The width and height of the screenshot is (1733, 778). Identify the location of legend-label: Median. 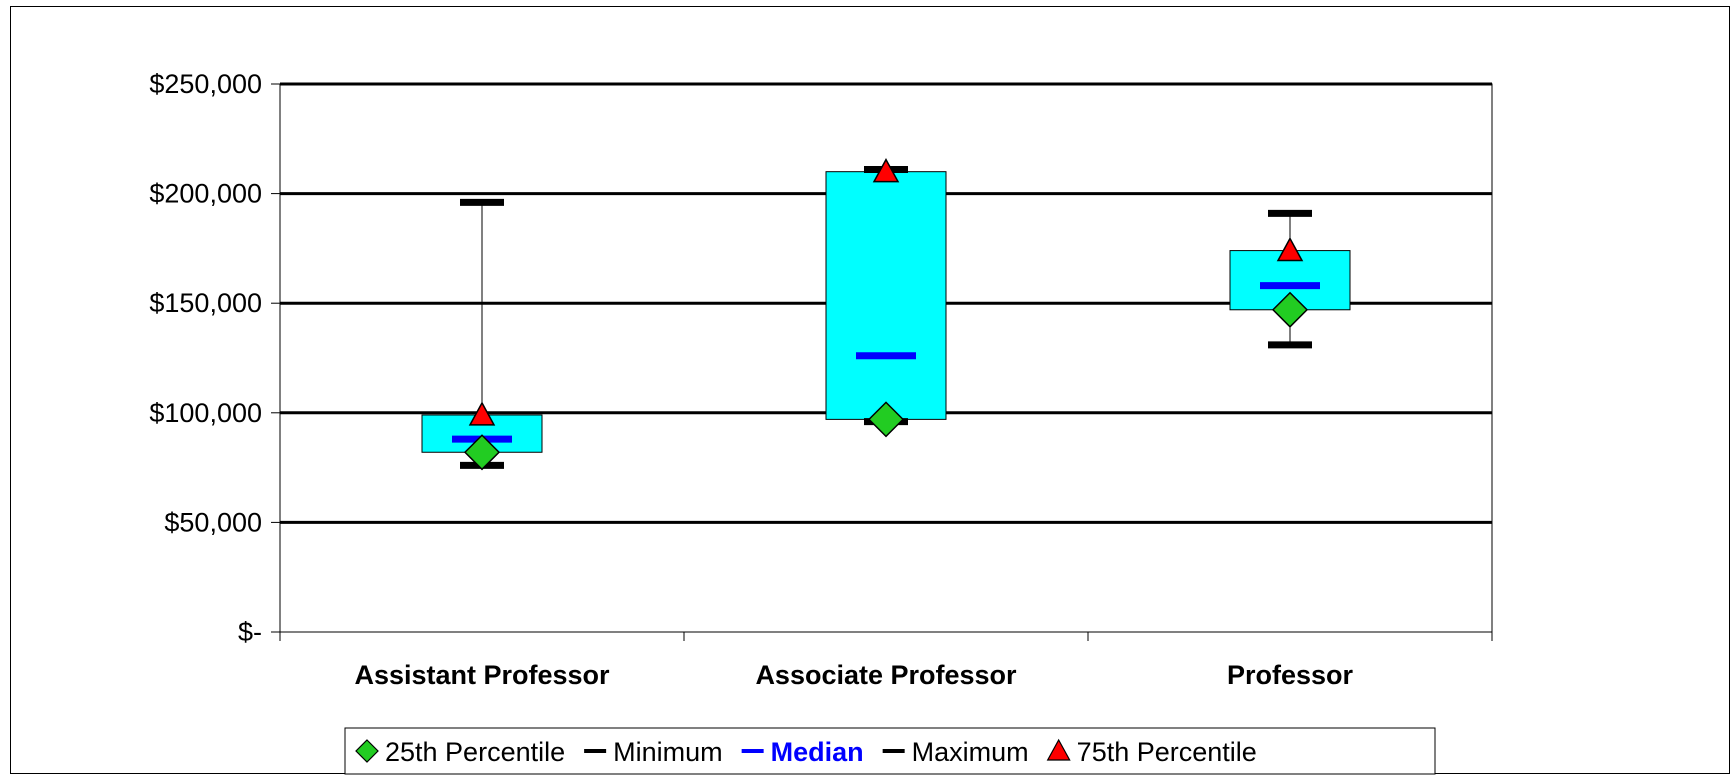
(817, 752).